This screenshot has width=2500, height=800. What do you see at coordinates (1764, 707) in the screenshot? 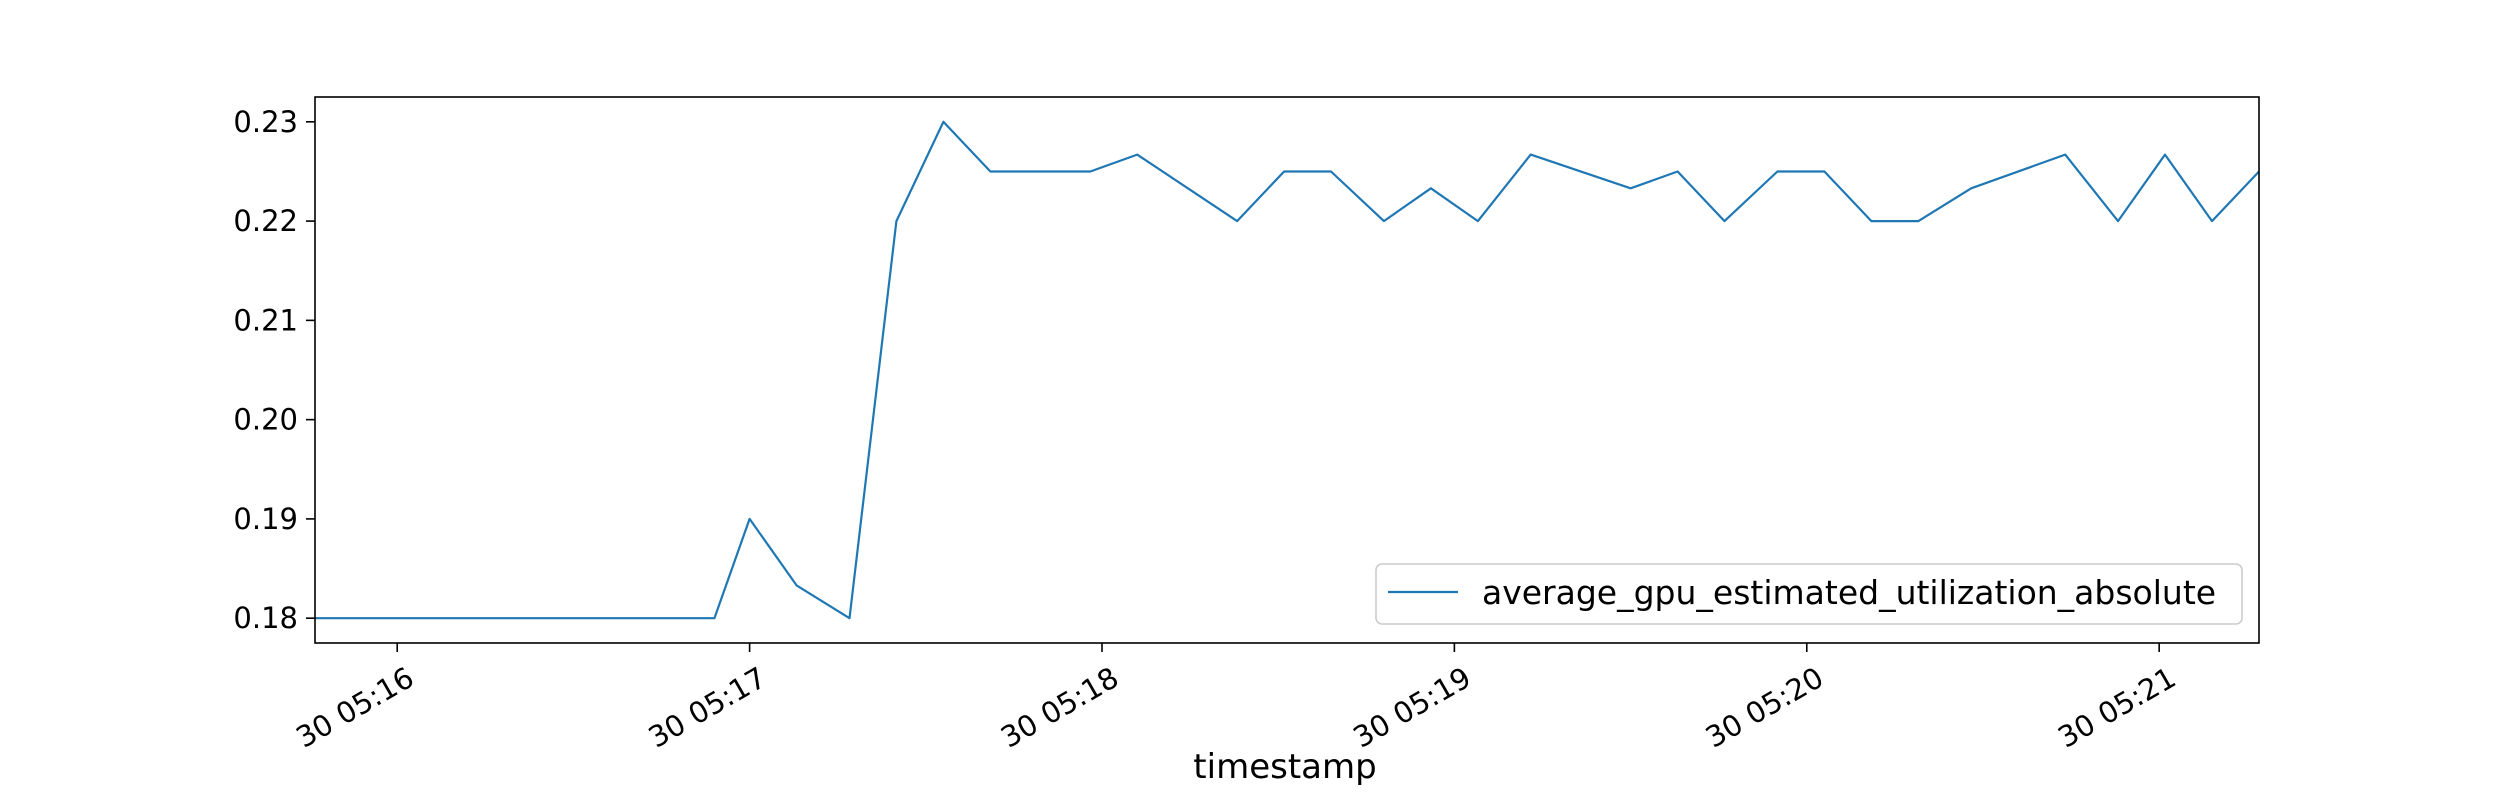
I see `x-tick-label: 30 05:20` at bounding box center [1764, 707].